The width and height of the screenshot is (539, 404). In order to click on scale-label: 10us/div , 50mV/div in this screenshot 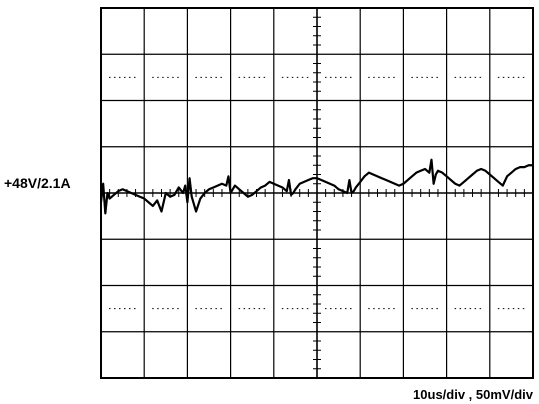, I will do `click(473, 394)`.